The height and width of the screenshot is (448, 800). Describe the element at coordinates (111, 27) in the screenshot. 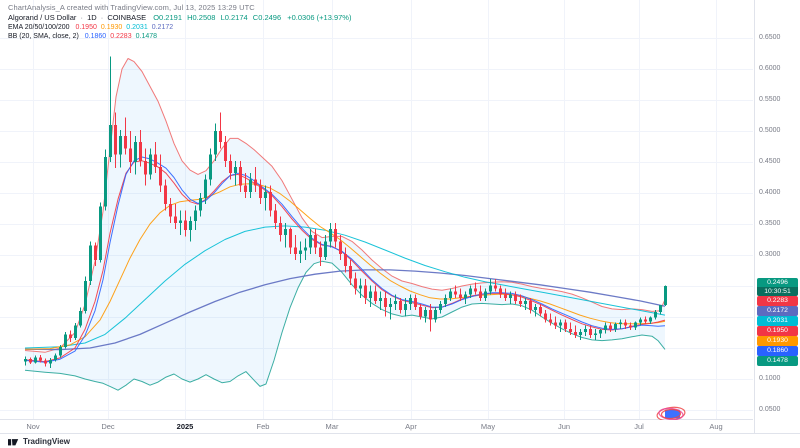

I see `indicator-value: 0.1930` at that location.